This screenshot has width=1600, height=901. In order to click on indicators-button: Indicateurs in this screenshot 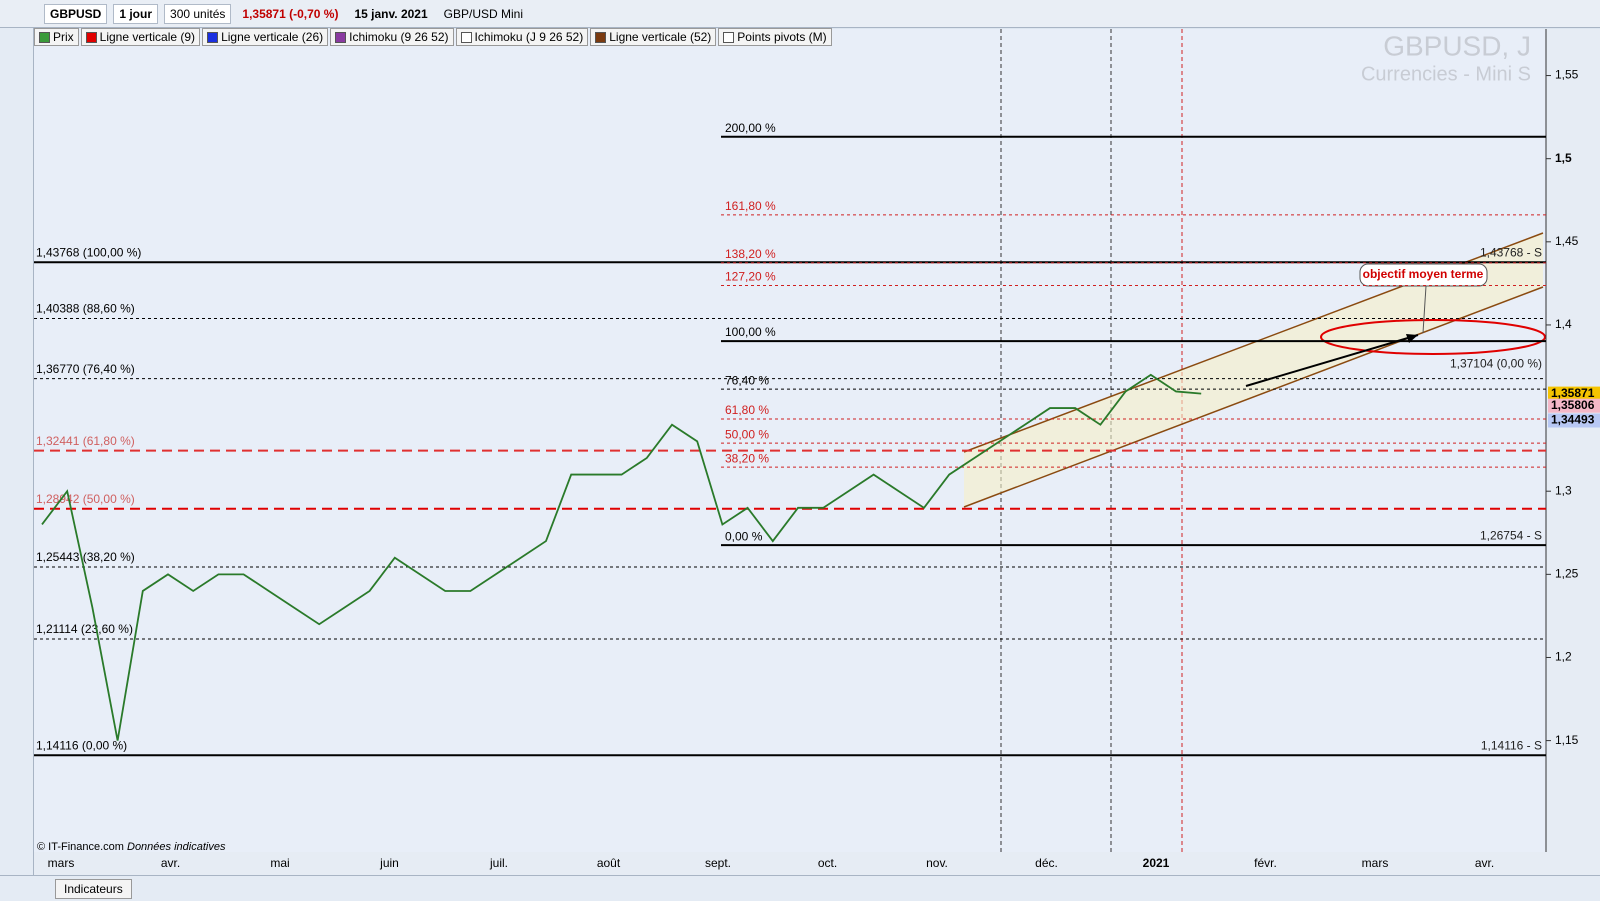, I will do `click(93, 889)`.